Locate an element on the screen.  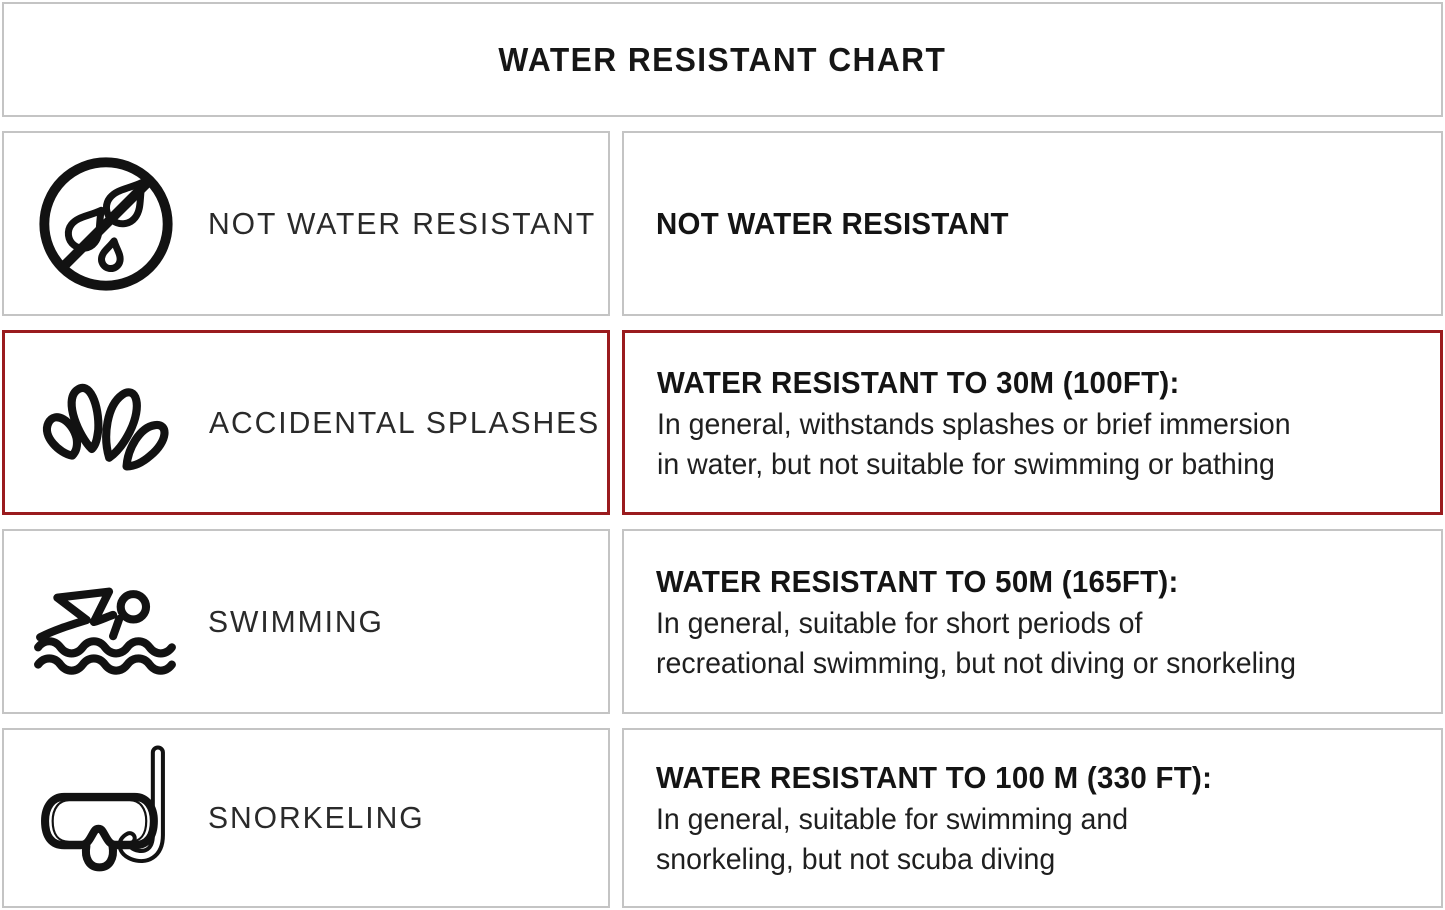
description-cell-not-water-resistant: NOT WATER RESISTANT is located at coordinates (1032, 223).